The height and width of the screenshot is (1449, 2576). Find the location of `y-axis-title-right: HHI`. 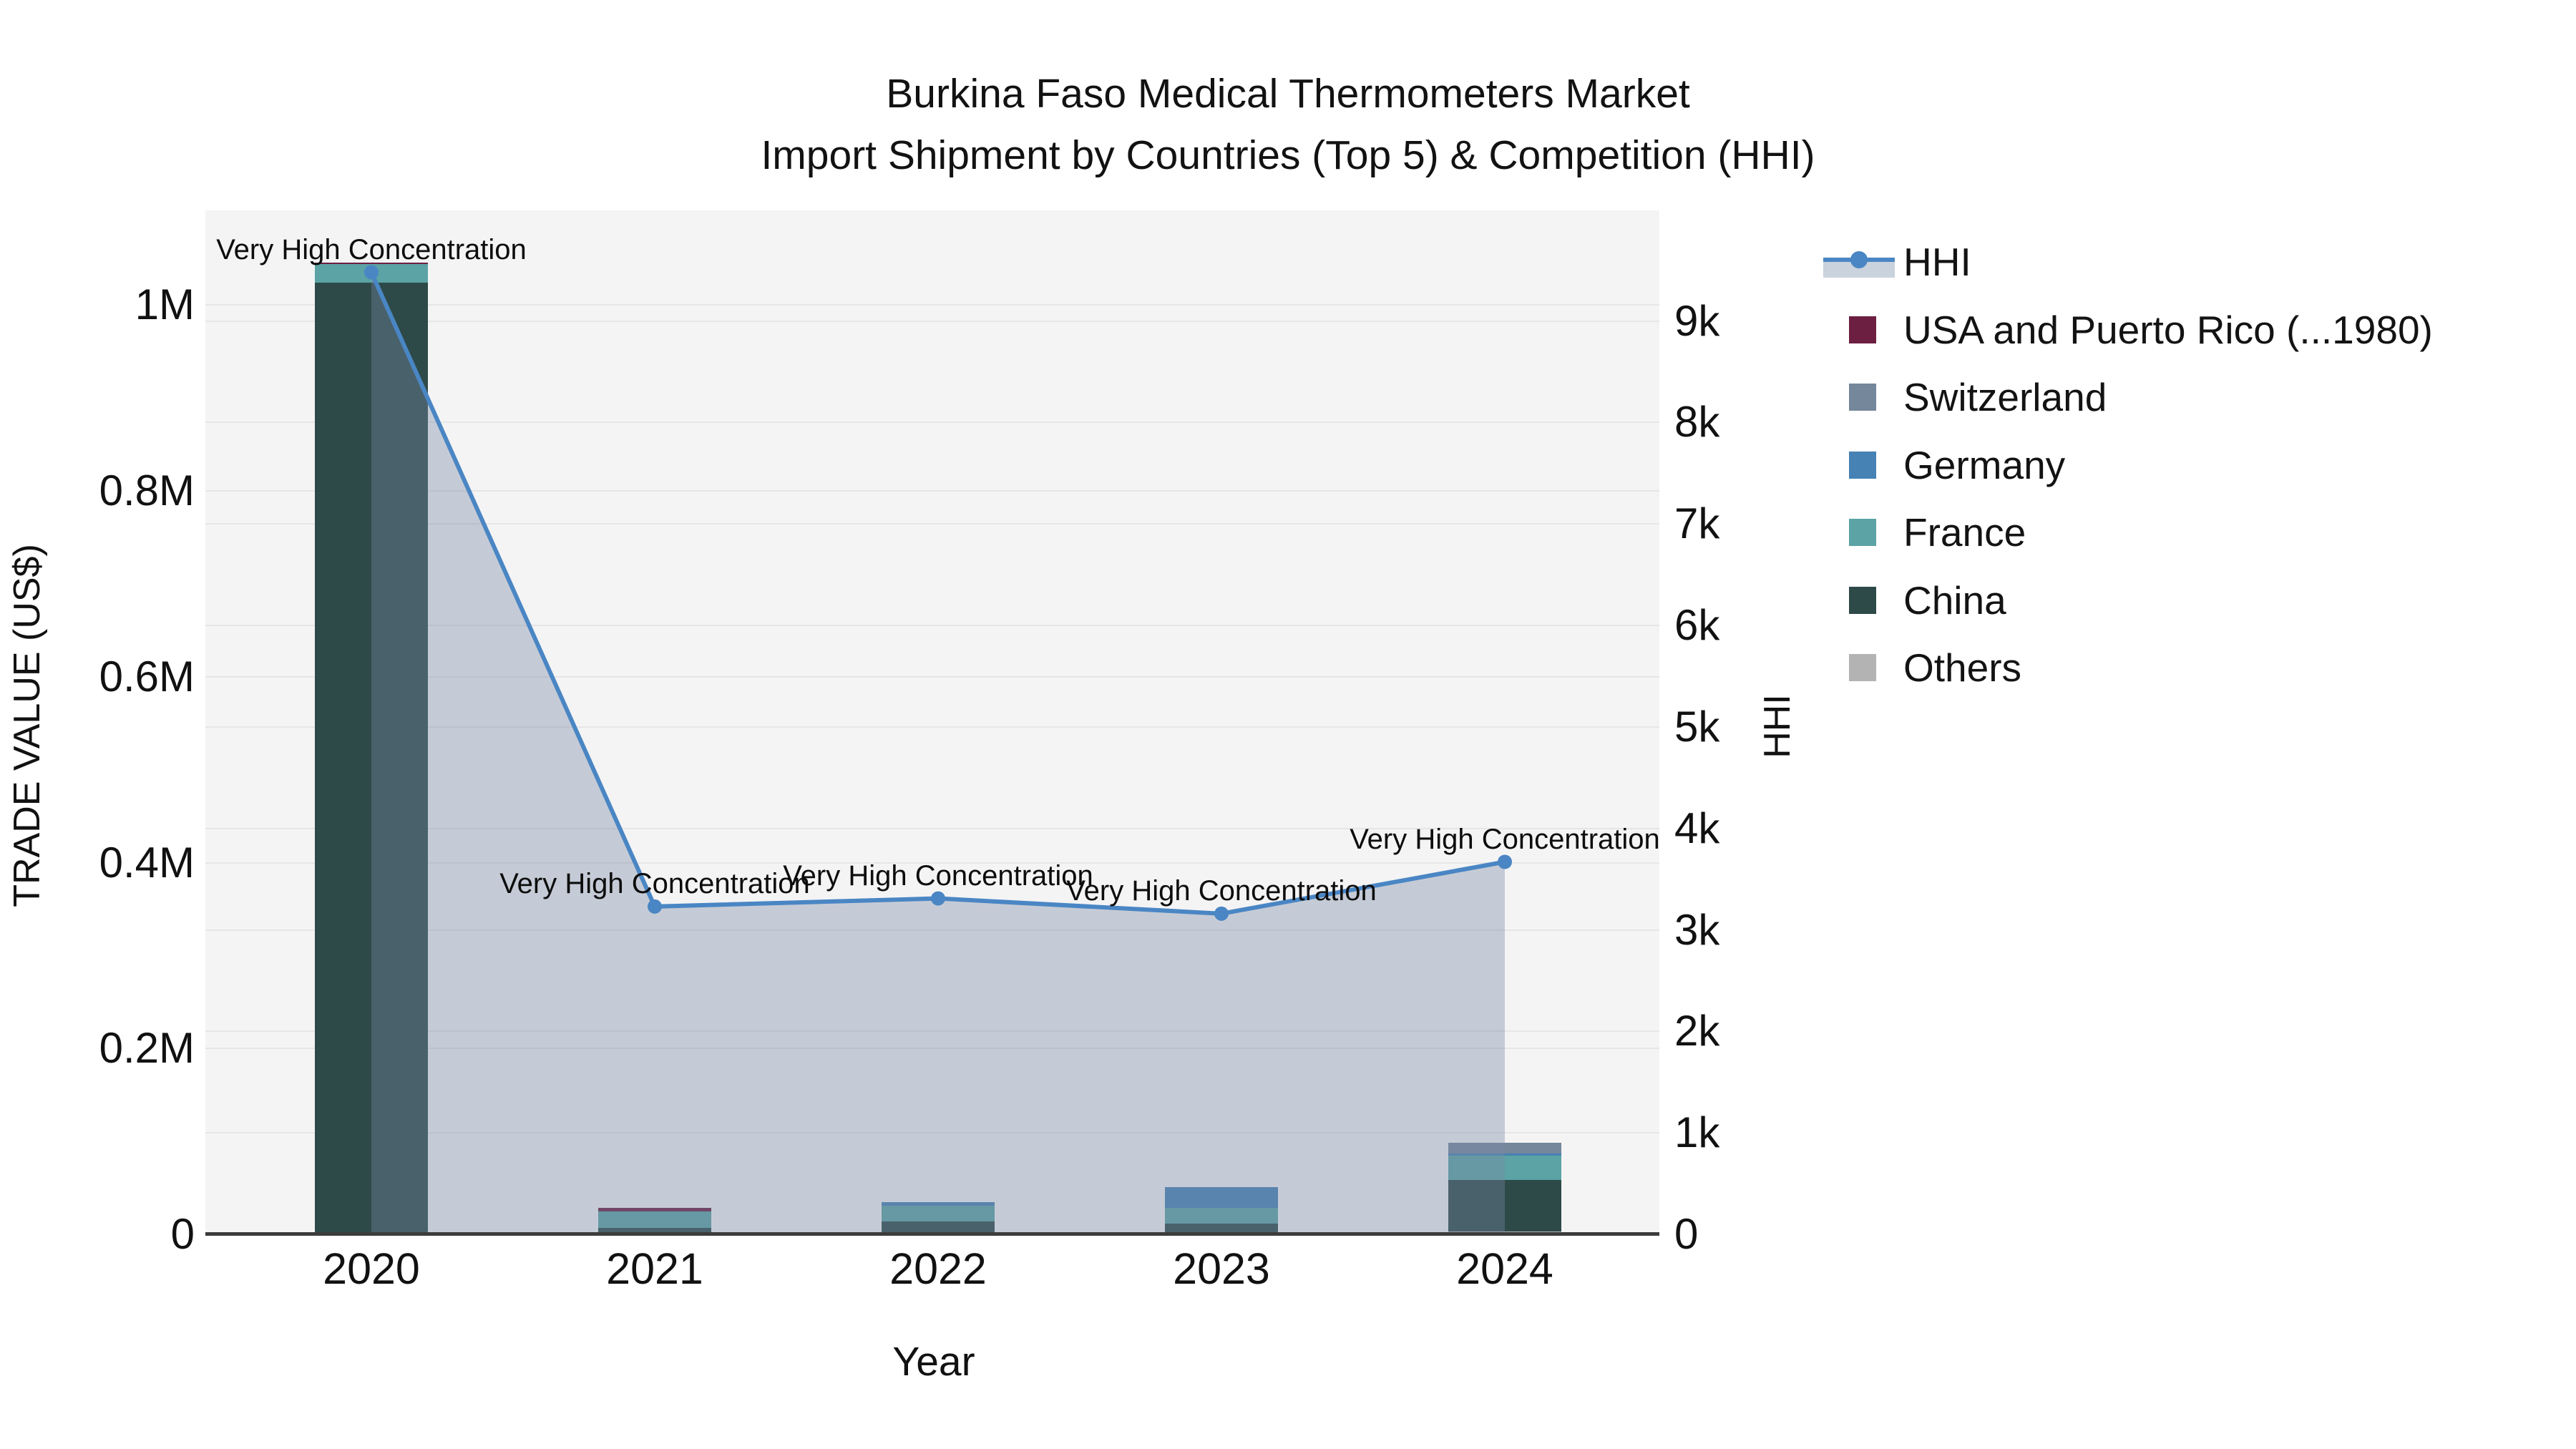

y-axis-title-right: HHI is located at coordinates (1777, 726).